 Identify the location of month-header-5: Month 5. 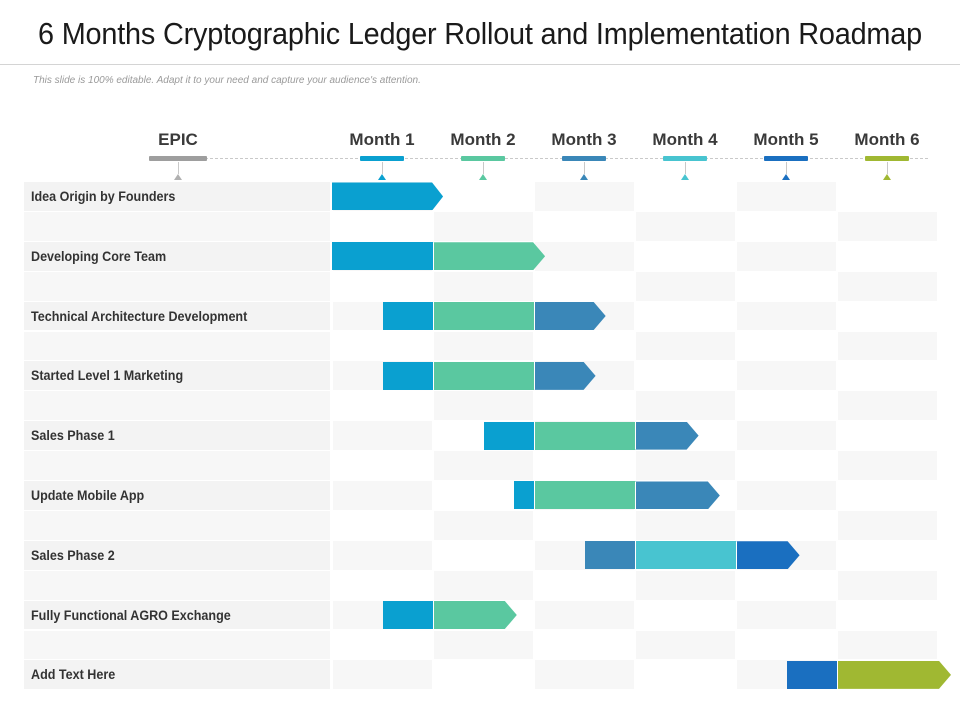
(786, 139).